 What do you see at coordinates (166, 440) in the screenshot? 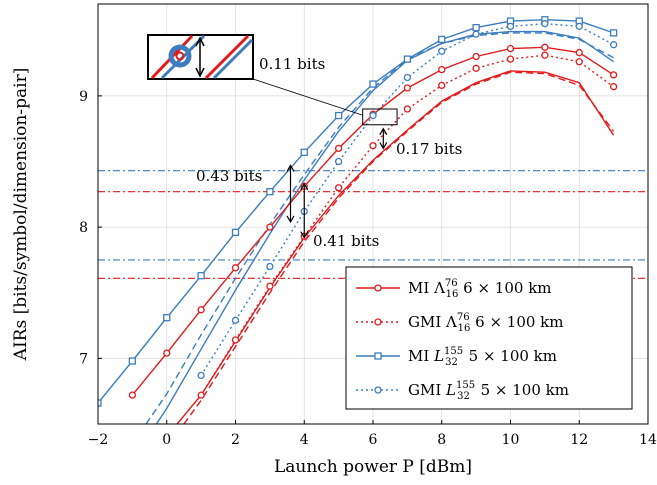
I see `x-tick-label: 0` at bounding box center [166, 440].